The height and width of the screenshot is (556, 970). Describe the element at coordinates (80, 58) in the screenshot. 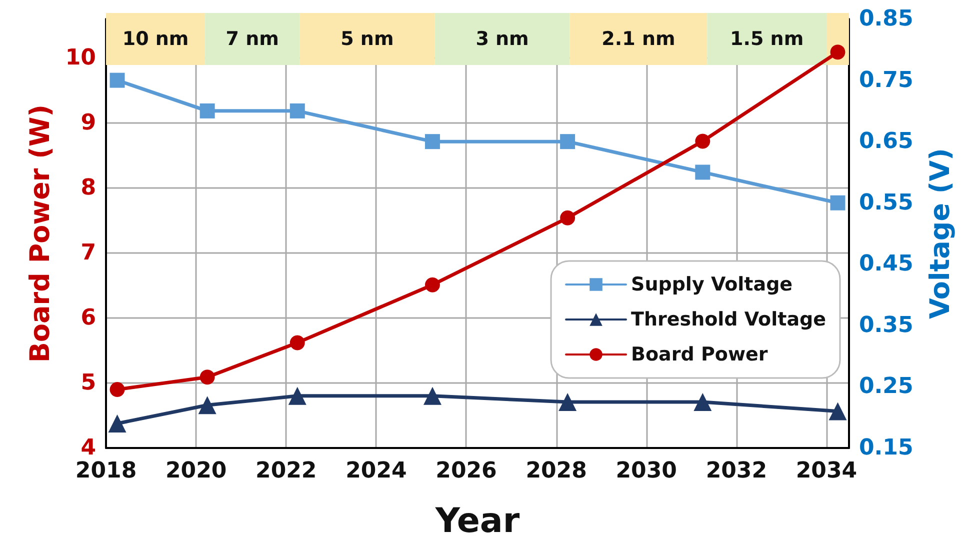

I see `y-tick-label: 10` at that location.